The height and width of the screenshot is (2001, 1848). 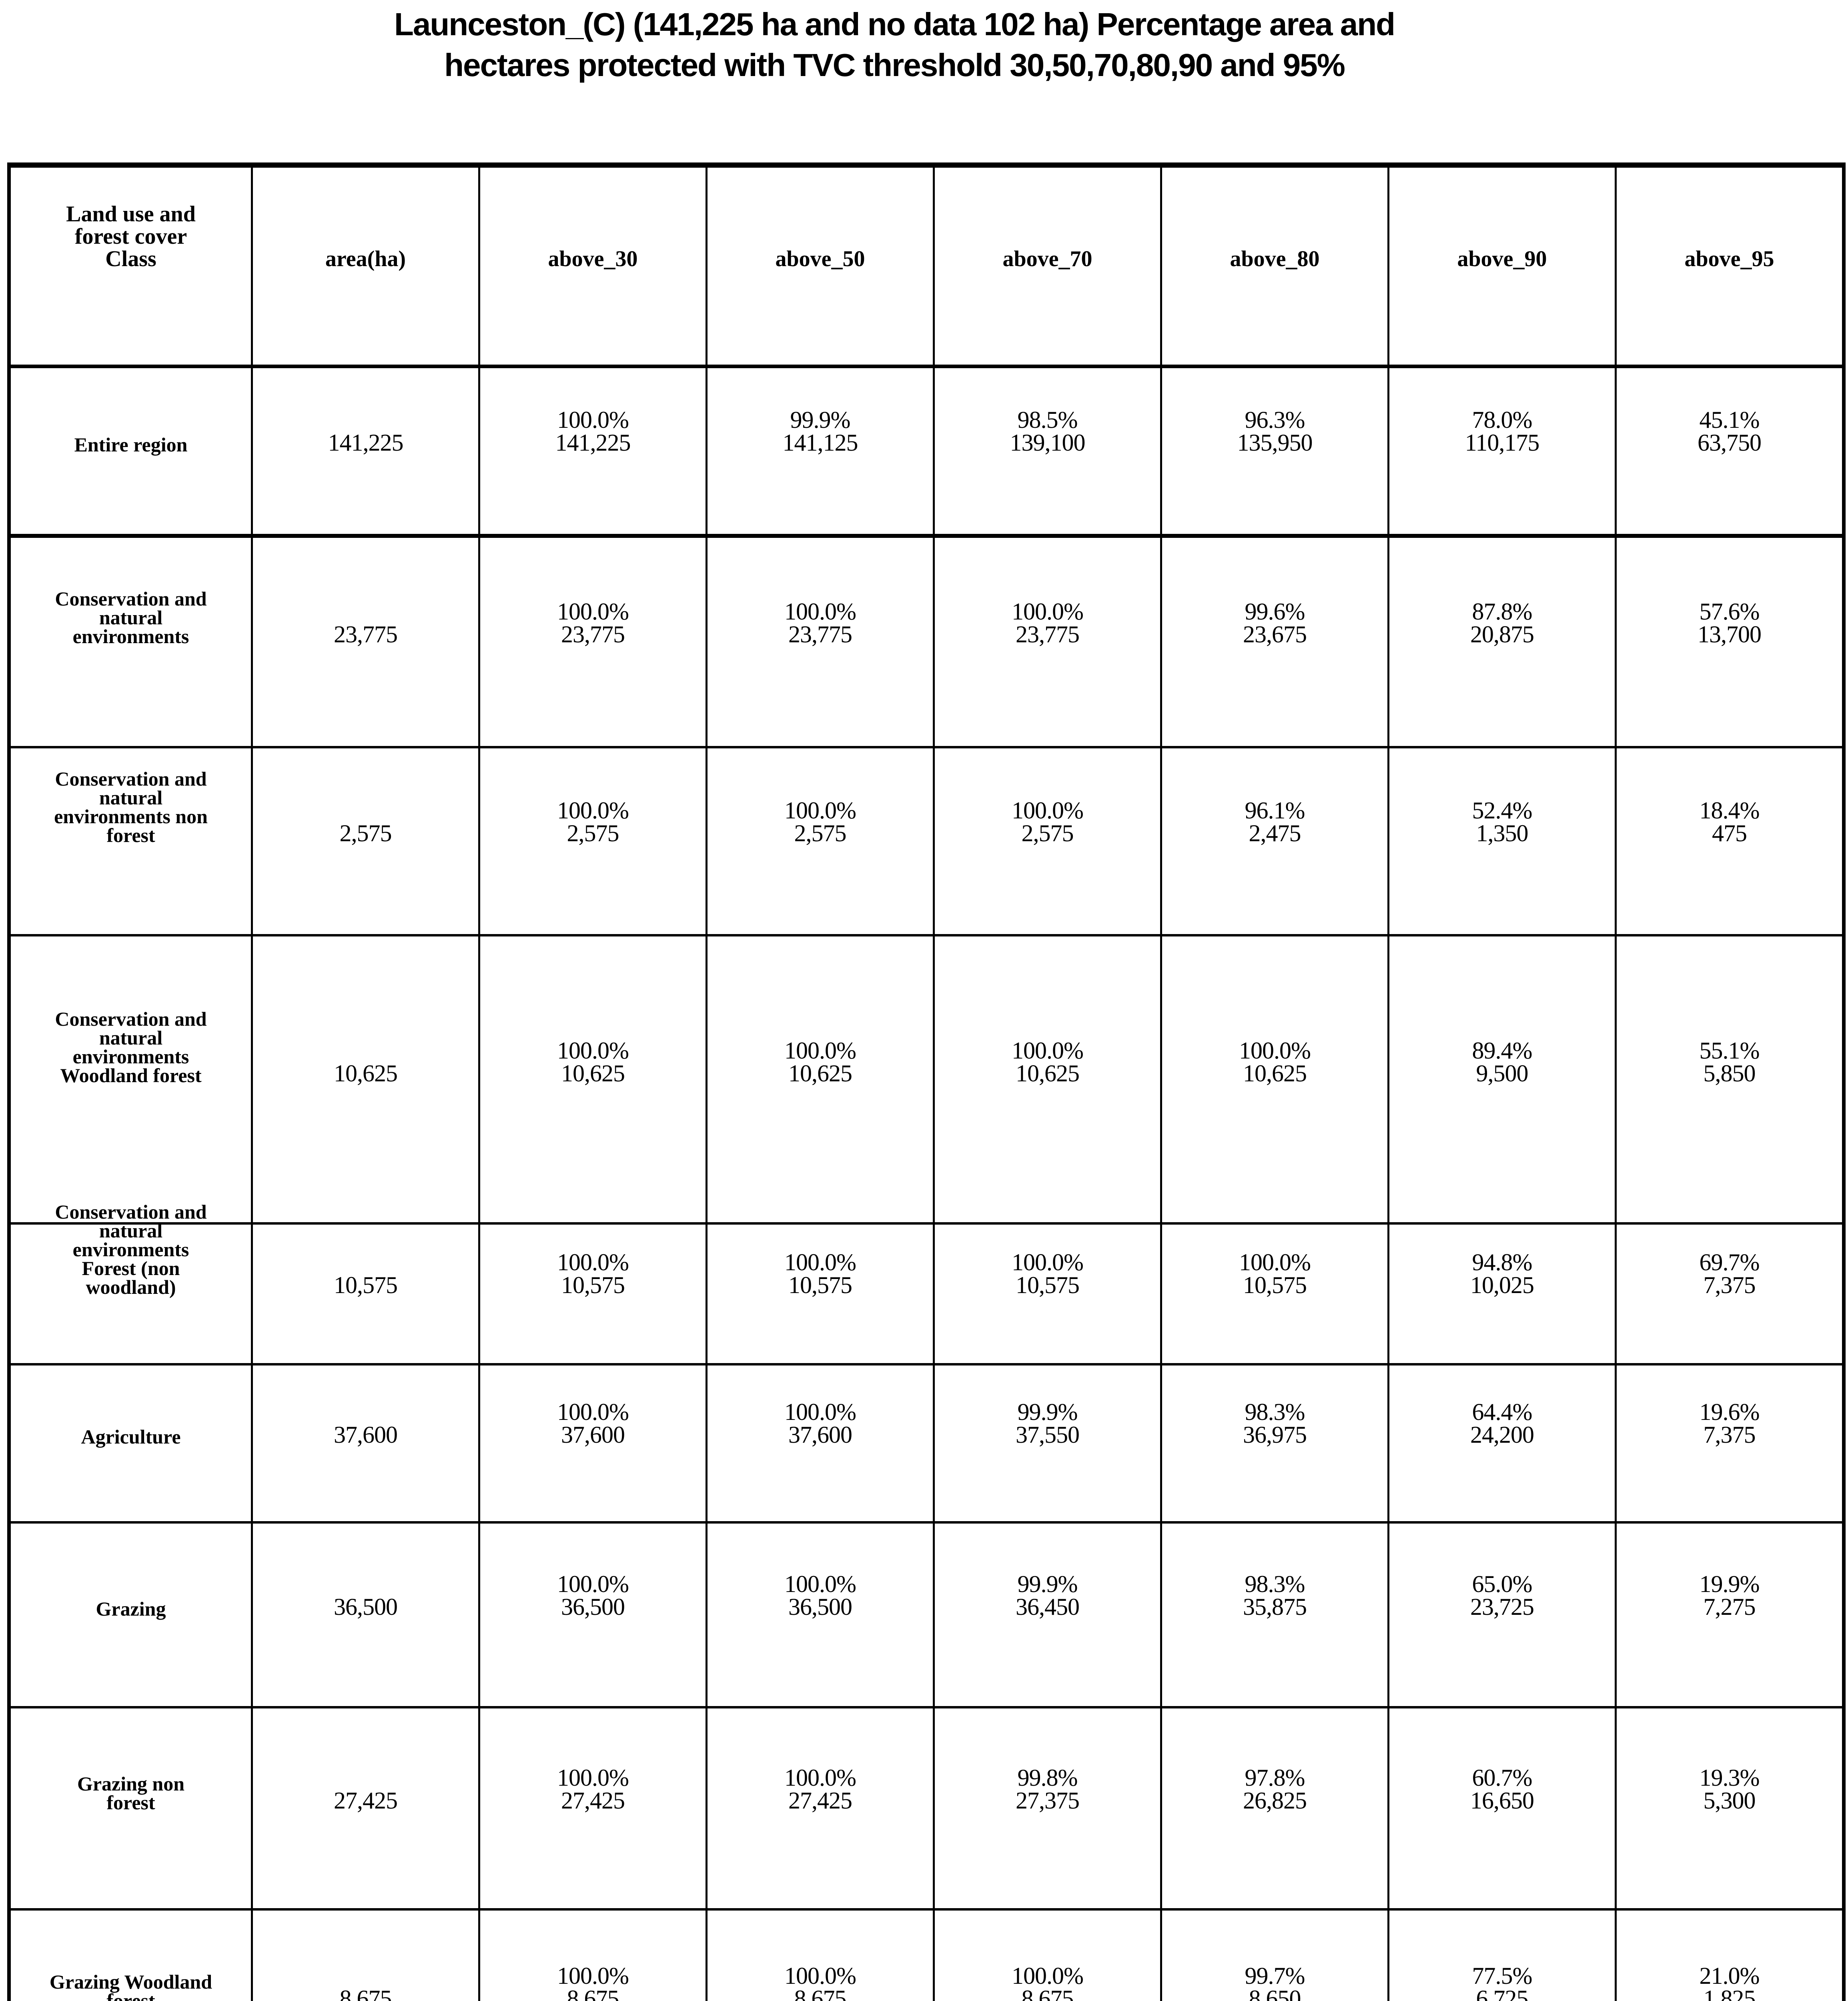 I want to click on hectares-value: 139,100, so click(x=1048, y=442).